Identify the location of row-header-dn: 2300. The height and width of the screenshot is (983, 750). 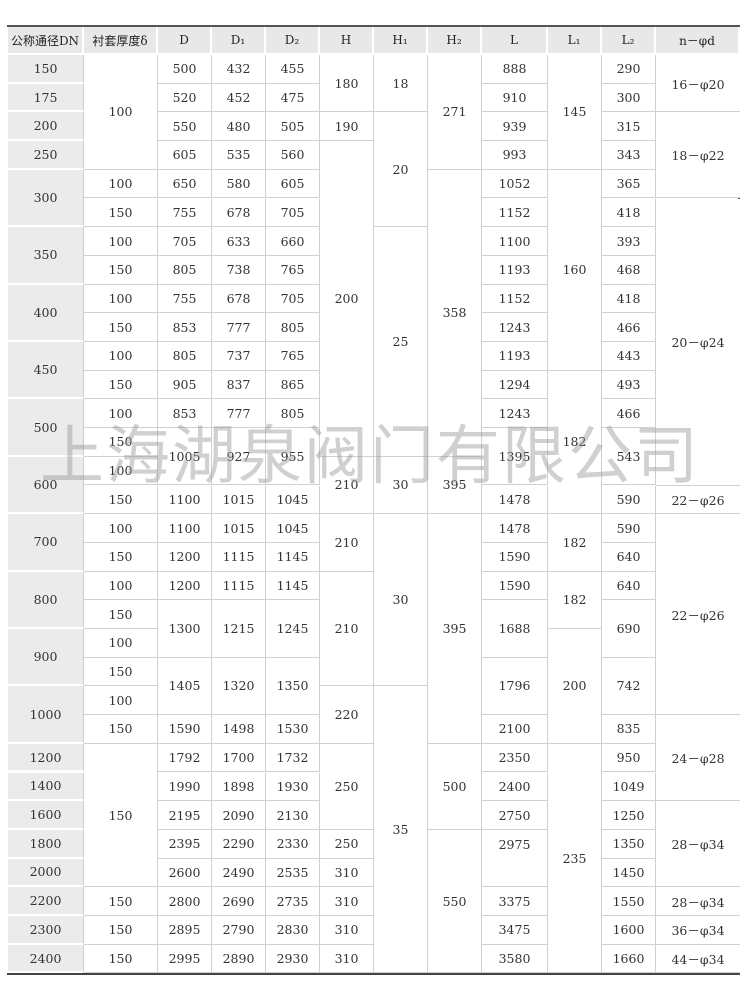
(46, 930).